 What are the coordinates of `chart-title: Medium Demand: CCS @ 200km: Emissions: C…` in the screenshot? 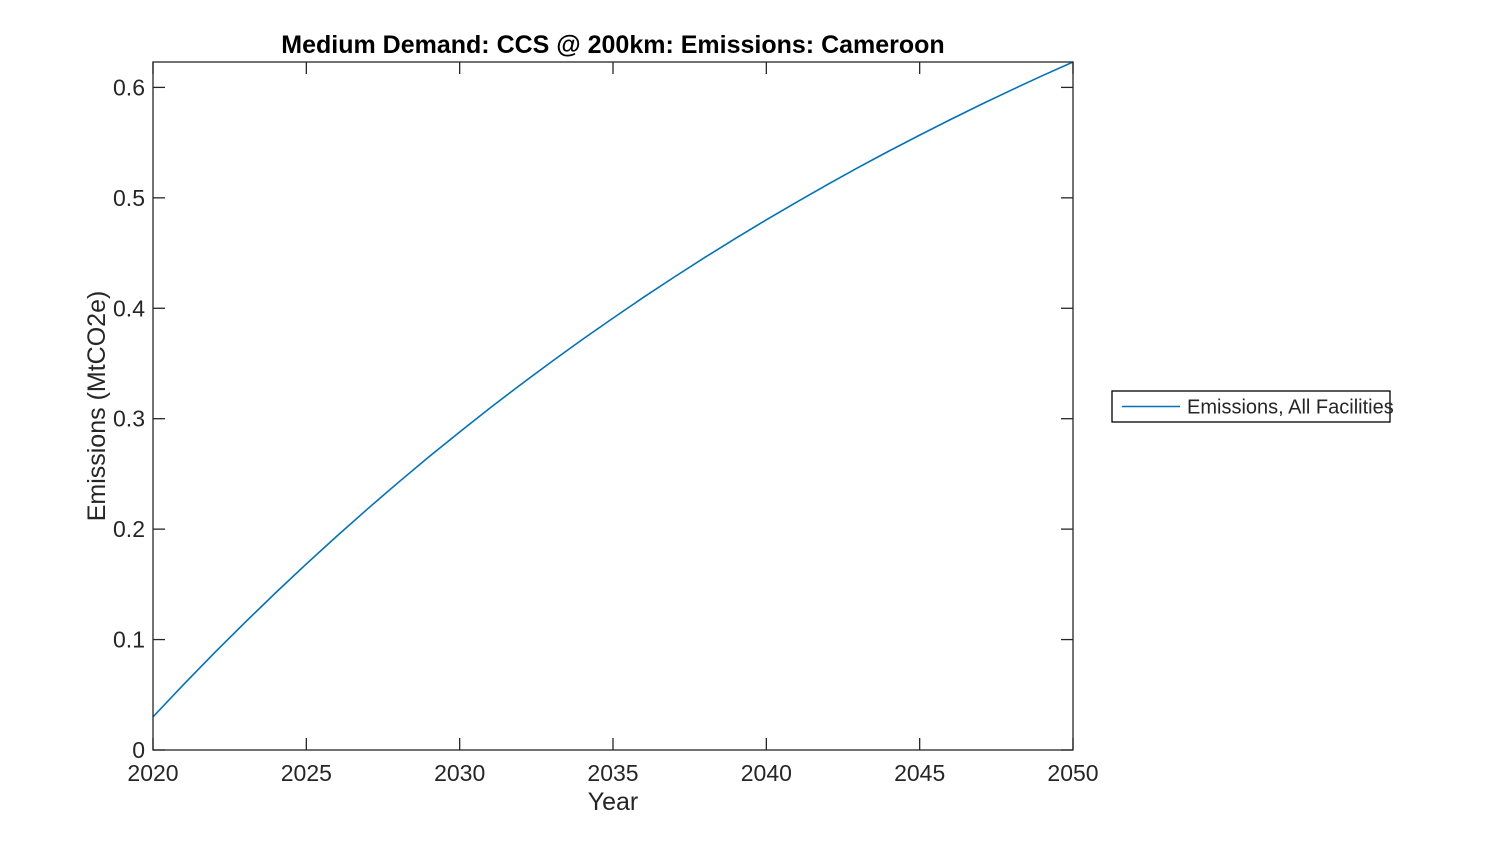 It's located at (612, 45).